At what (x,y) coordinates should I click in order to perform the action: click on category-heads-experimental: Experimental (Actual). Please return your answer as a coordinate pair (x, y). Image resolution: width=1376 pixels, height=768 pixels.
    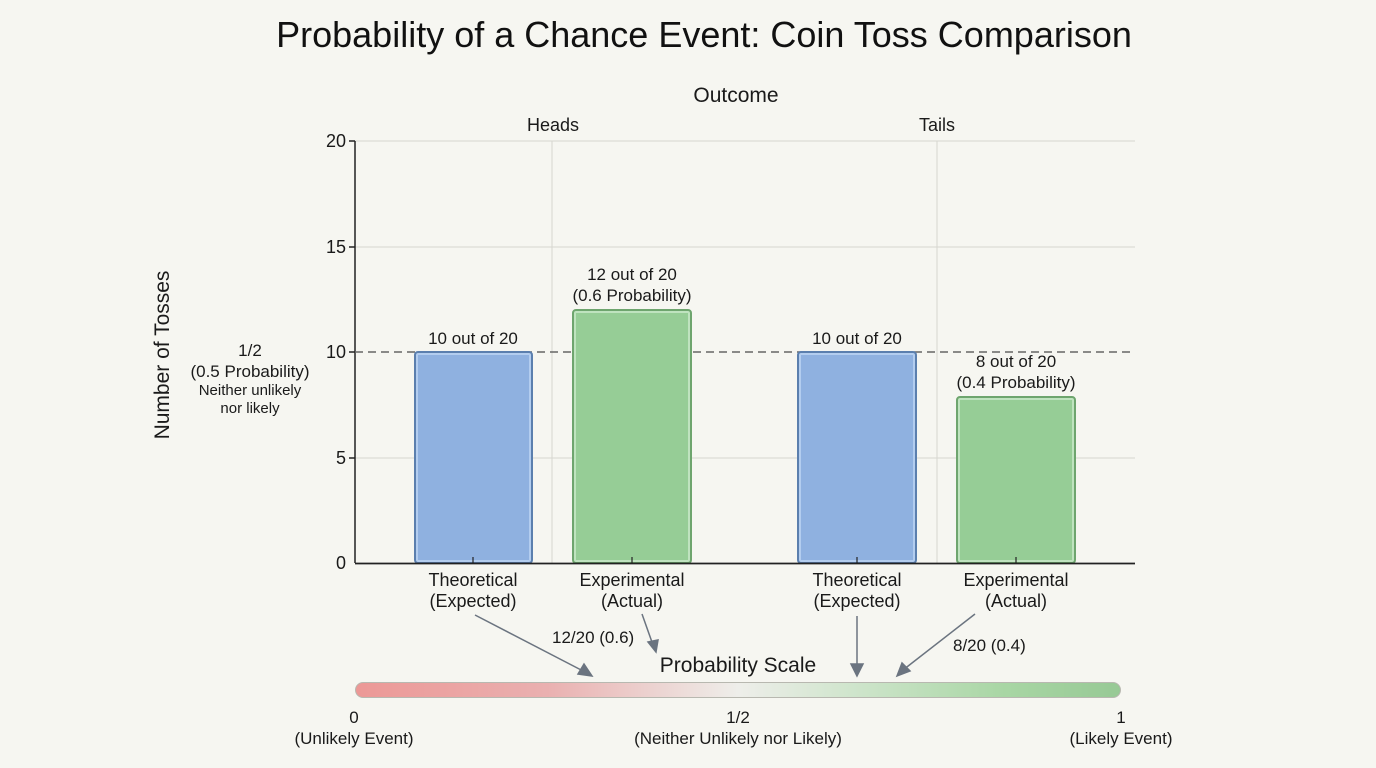
    Looking at the image, I should click on (632, 591).